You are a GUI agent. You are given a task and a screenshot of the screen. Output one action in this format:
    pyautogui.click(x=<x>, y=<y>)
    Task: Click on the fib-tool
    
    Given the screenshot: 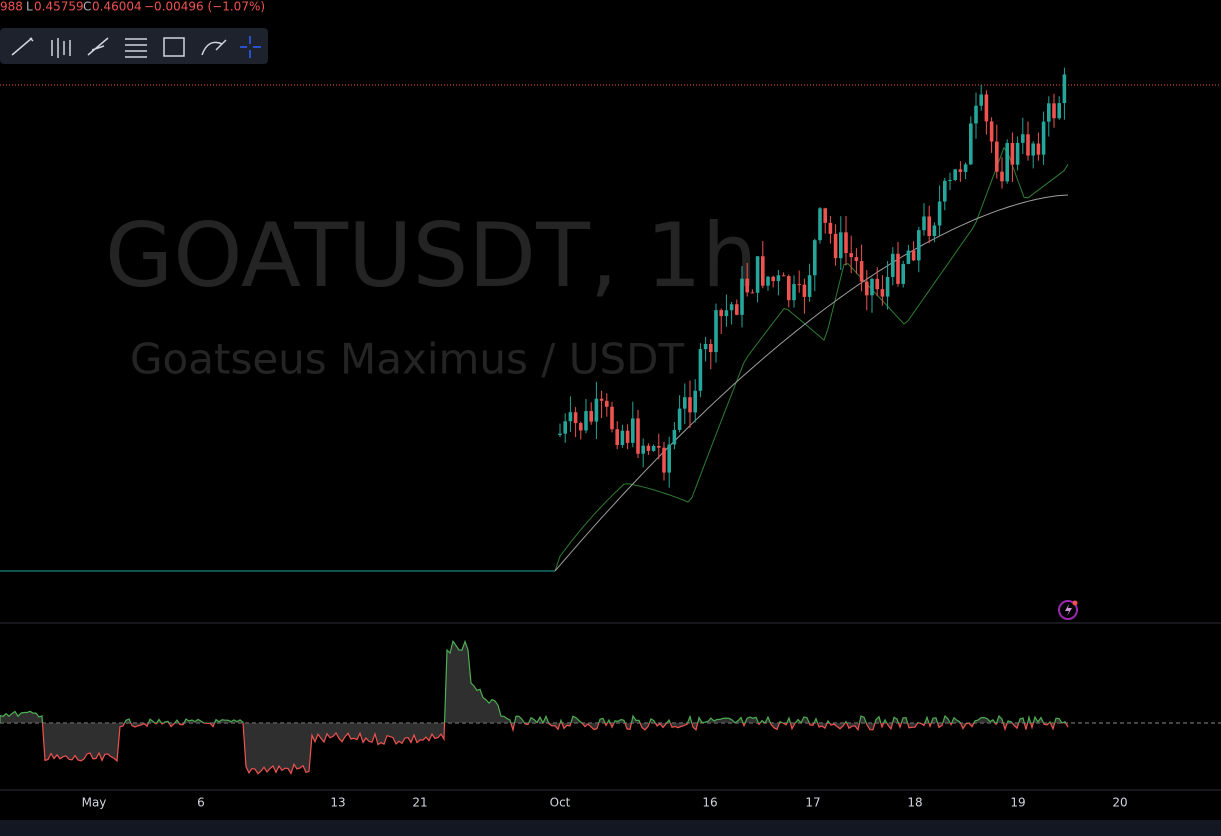 What is the action you would take?
    pyautogui.click(x=136, y=48)
    